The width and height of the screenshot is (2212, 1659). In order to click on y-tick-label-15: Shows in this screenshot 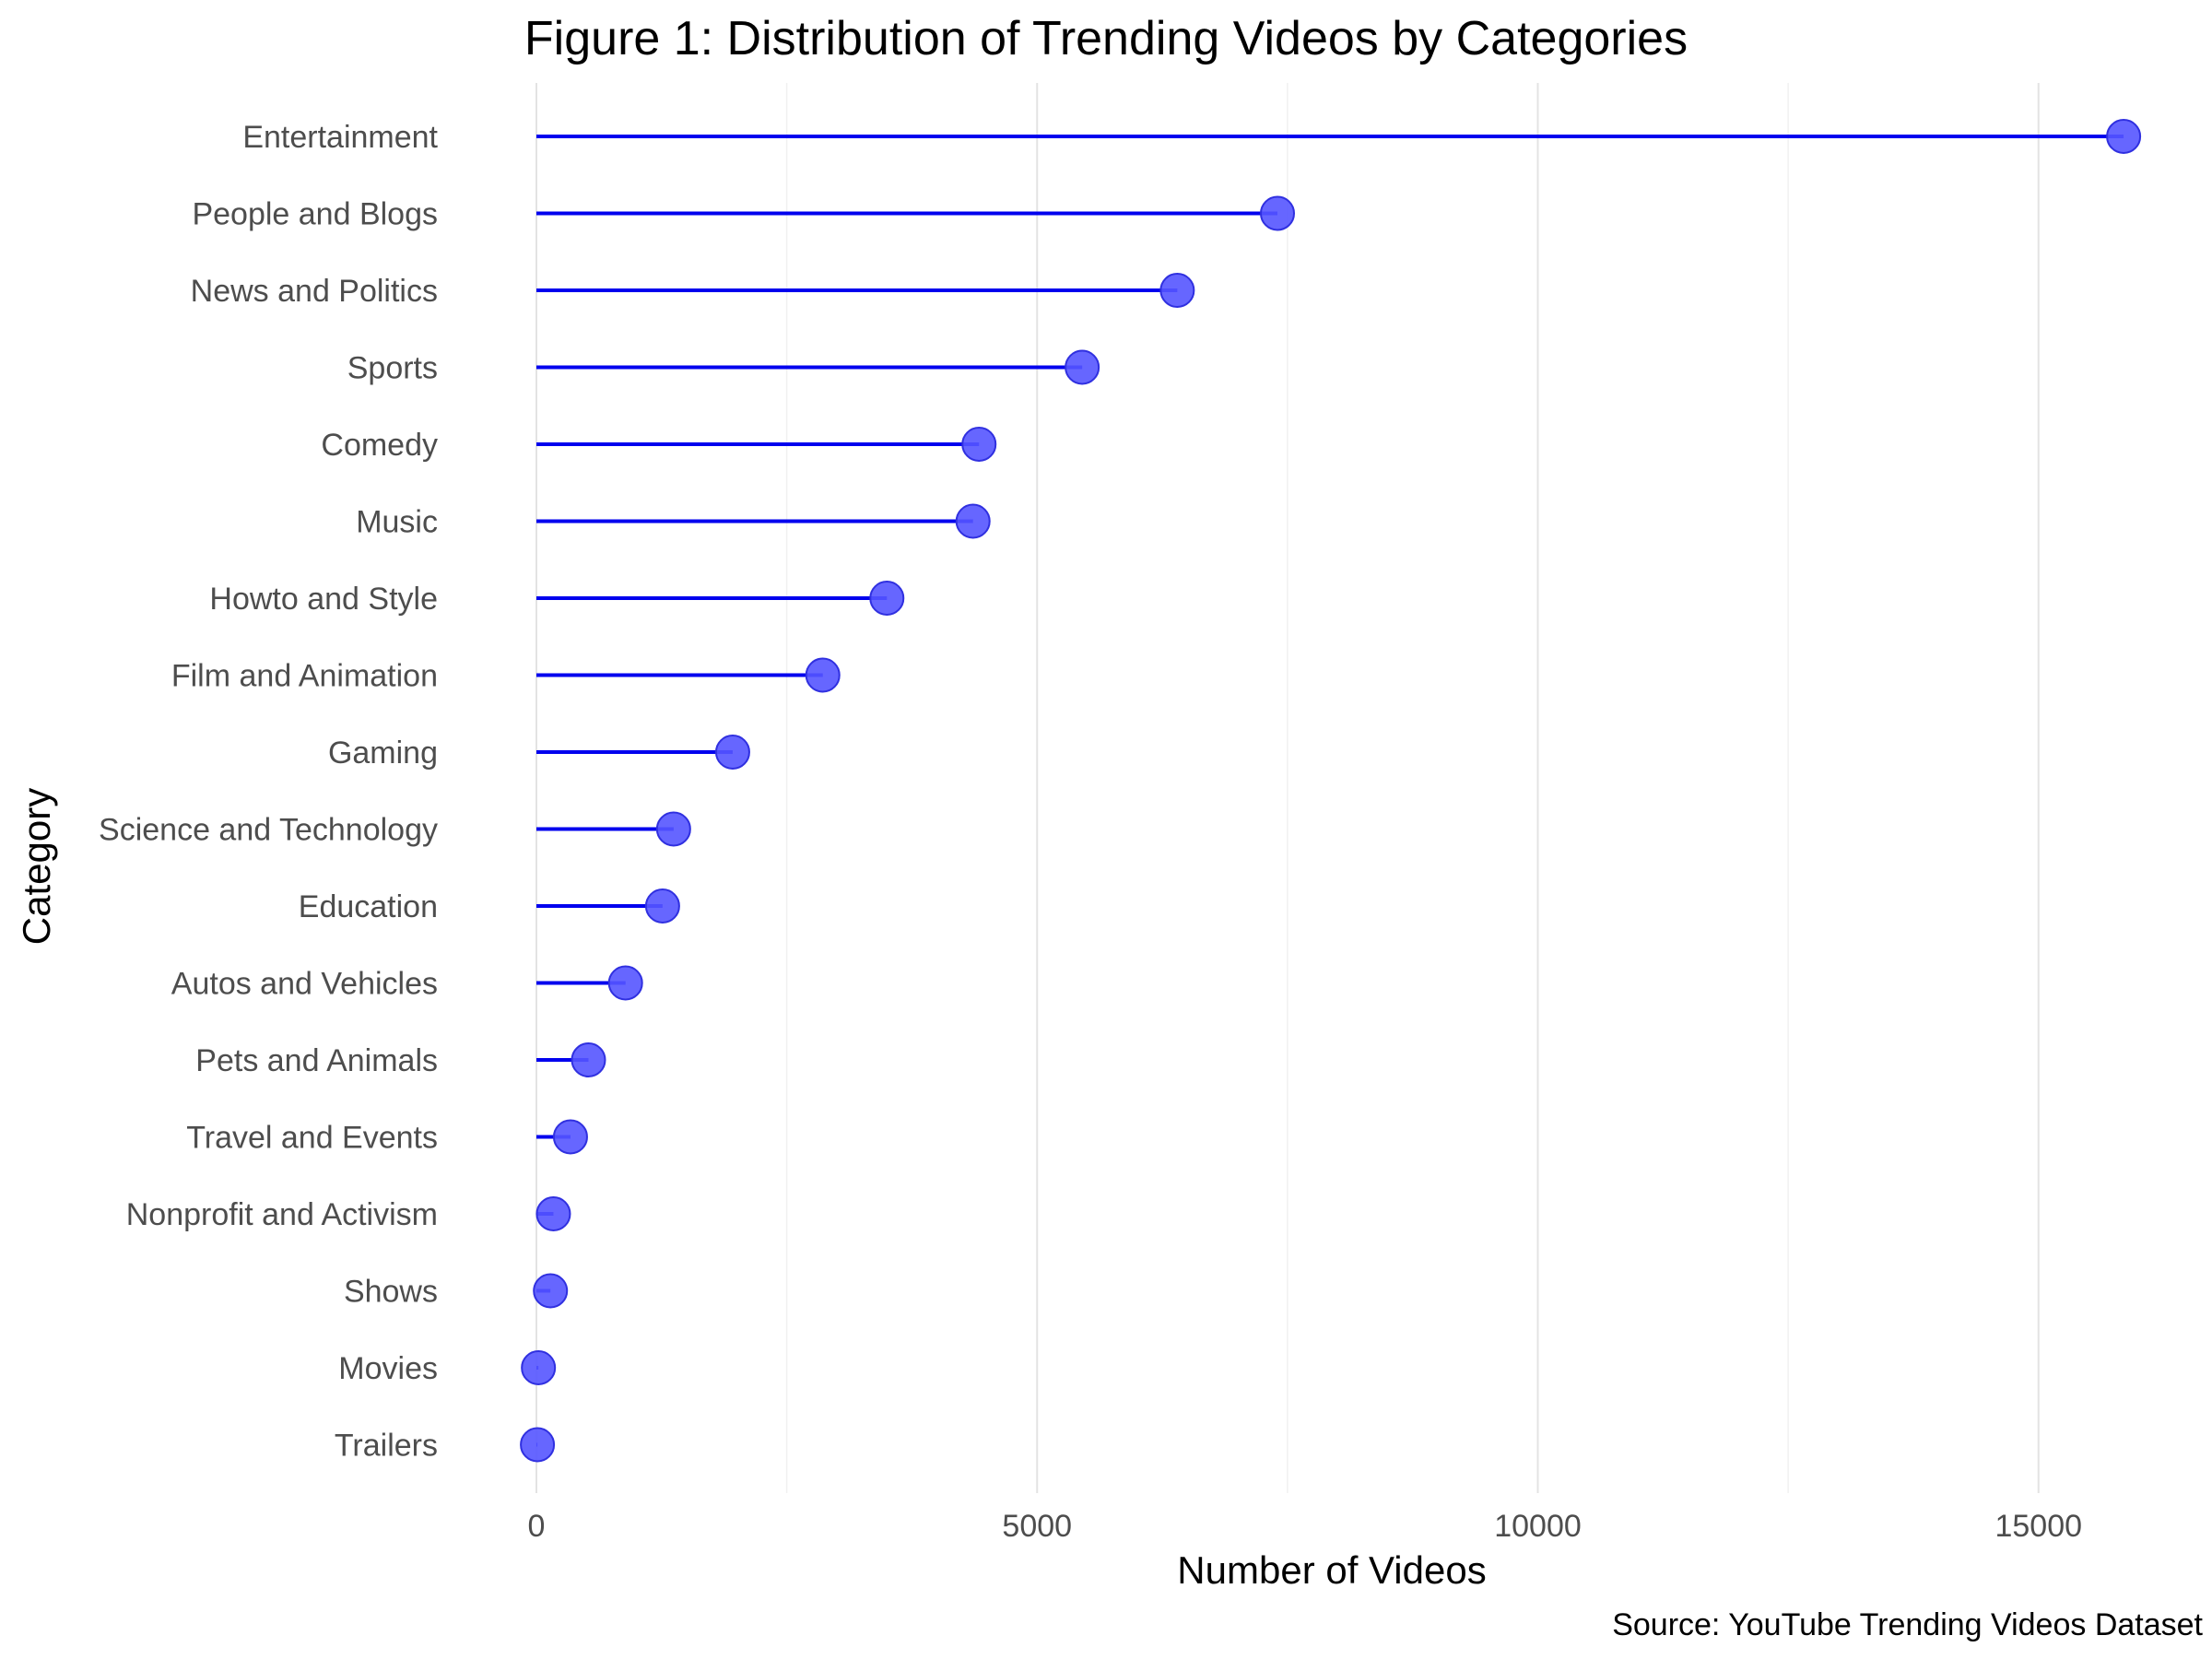, I will do `click(391, 1292)`.